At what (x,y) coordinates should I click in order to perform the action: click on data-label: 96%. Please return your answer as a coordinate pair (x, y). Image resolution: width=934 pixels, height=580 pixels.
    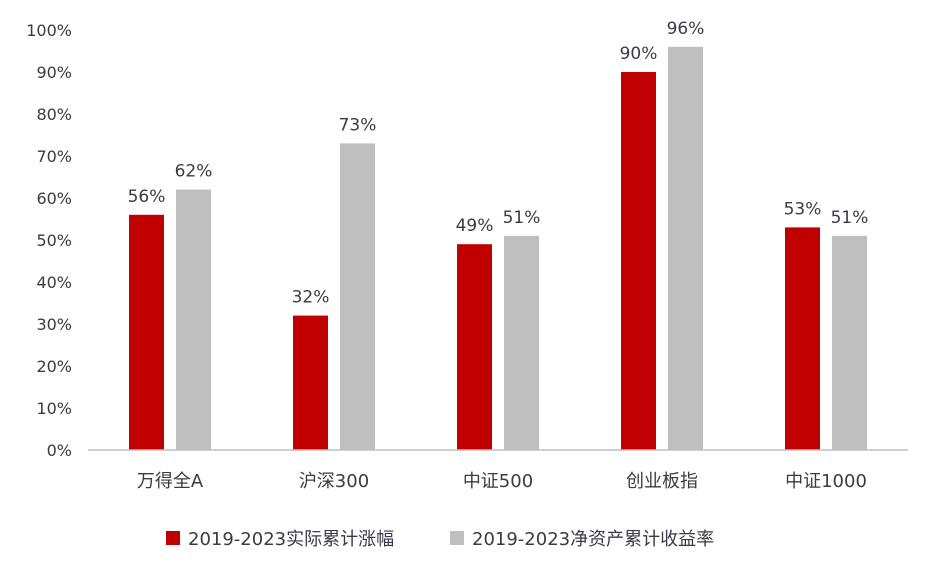
    Looking at the image, I should click on (686, 29).